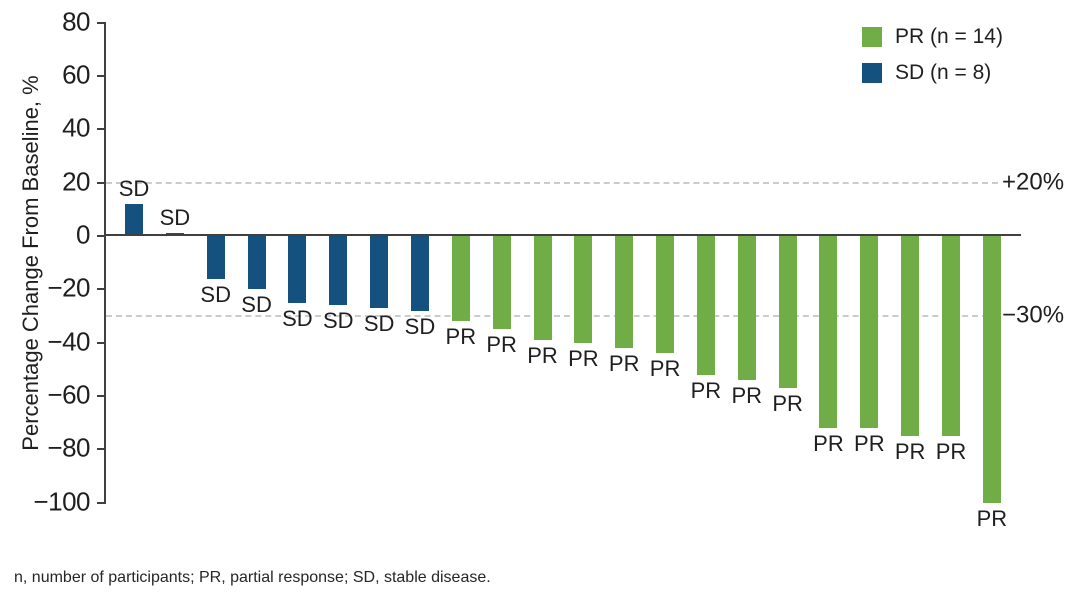 This screenshot has height=600, width=1084. Describe the element at coordinates (76, 180) in the screenshot. I see `y-tick-label: 20` at that location.